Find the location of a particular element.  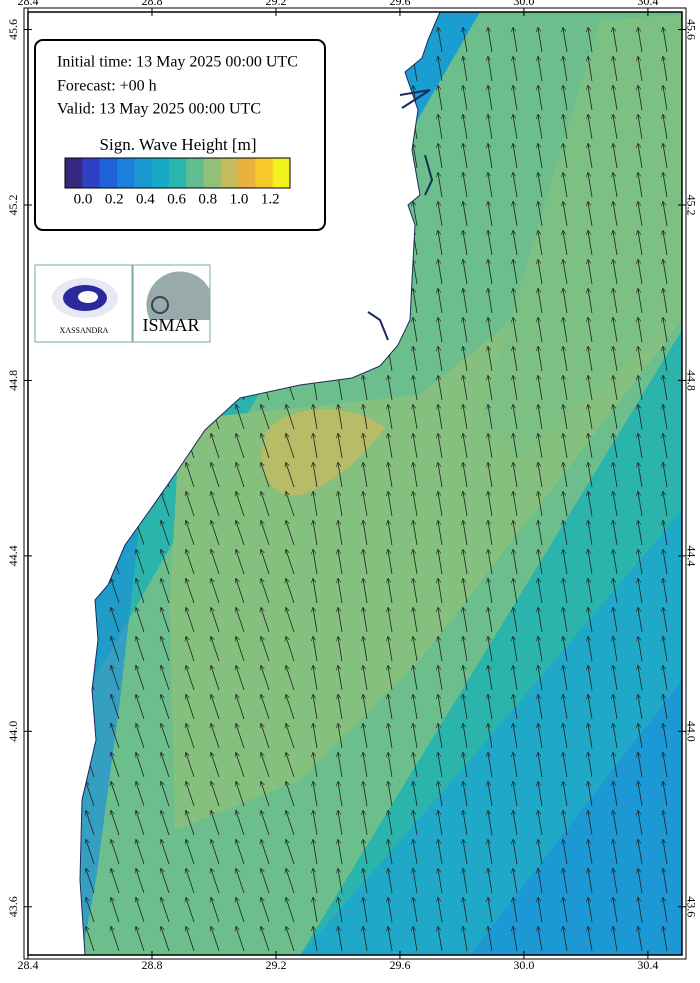

colorbar-label: 0.0 is located at coordinates (83, 199).